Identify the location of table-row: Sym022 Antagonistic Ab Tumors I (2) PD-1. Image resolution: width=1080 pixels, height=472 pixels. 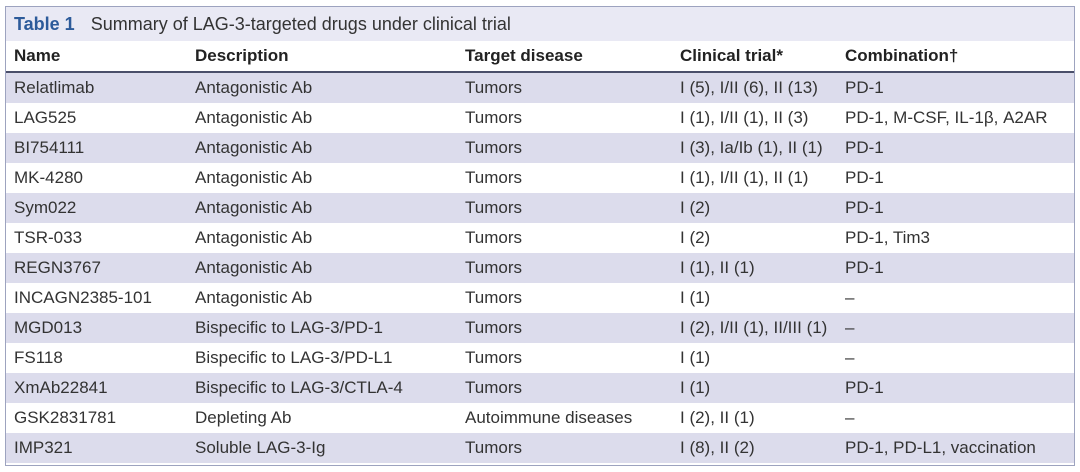
(540, 208).